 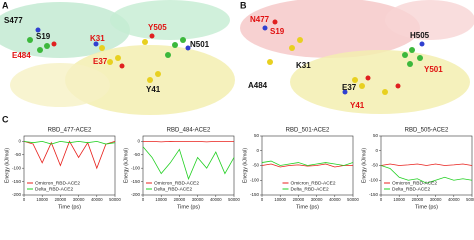 What do you see at coordinates (258, 85) in the screenshot?
I see `residue-label: A484` at bounding box center [258, 85].